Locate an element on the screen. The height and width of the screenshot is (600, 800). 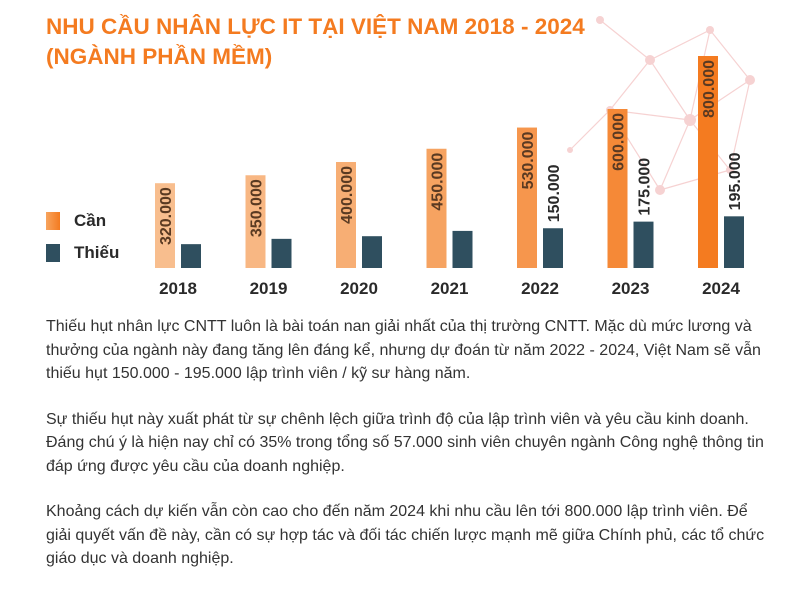
bar-thieu-2021 is located at coordinates (462, 249).